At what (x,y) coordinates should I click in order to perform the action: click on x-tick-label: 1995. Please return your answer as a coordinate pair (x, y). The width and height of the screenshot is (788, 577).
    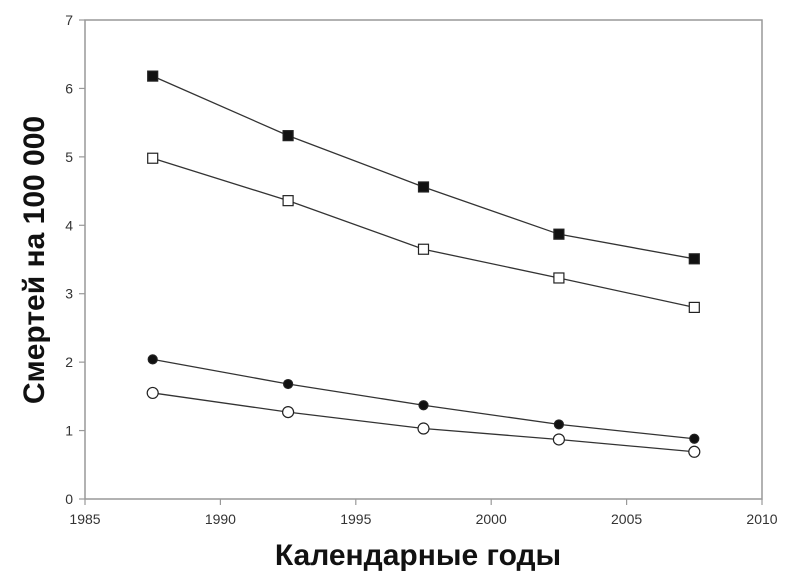
    Looking at the image, I should click on (355, 519).